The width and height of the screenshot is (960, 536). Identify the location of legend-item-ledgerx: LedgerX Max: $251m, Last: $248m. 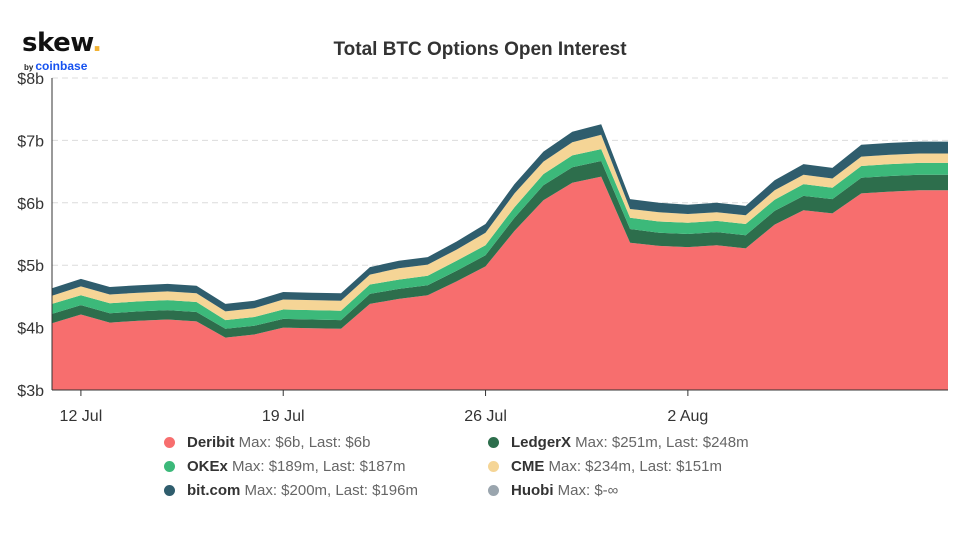
(618, 442).